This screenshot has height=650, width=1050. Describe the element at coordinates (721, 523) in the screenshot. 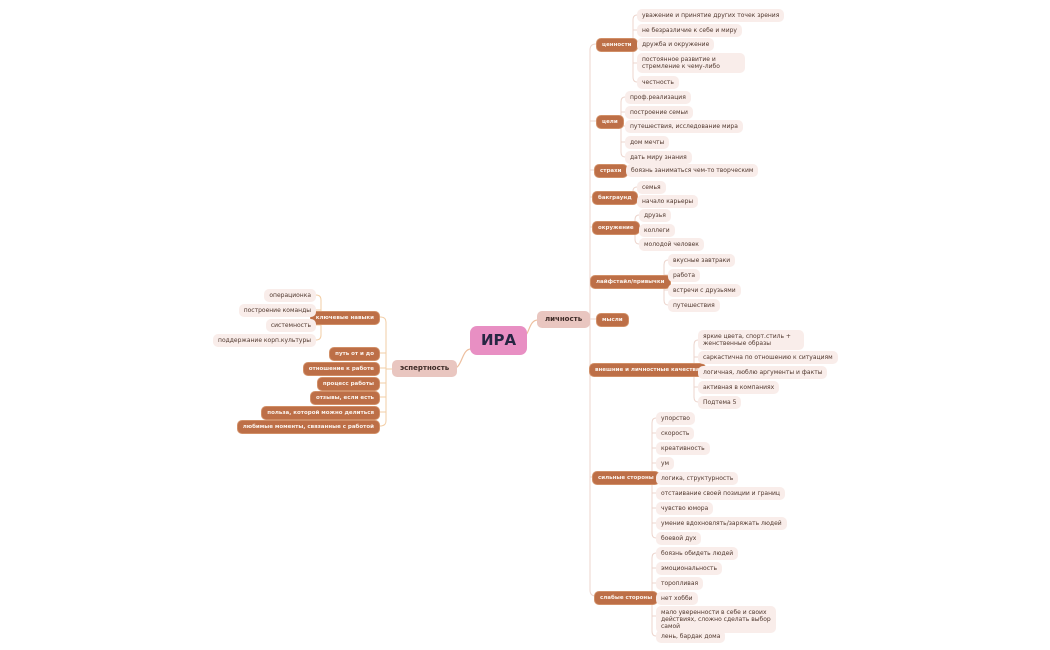

I see `leaf-node: умение вдохновлять/заряжать людей` at that location.